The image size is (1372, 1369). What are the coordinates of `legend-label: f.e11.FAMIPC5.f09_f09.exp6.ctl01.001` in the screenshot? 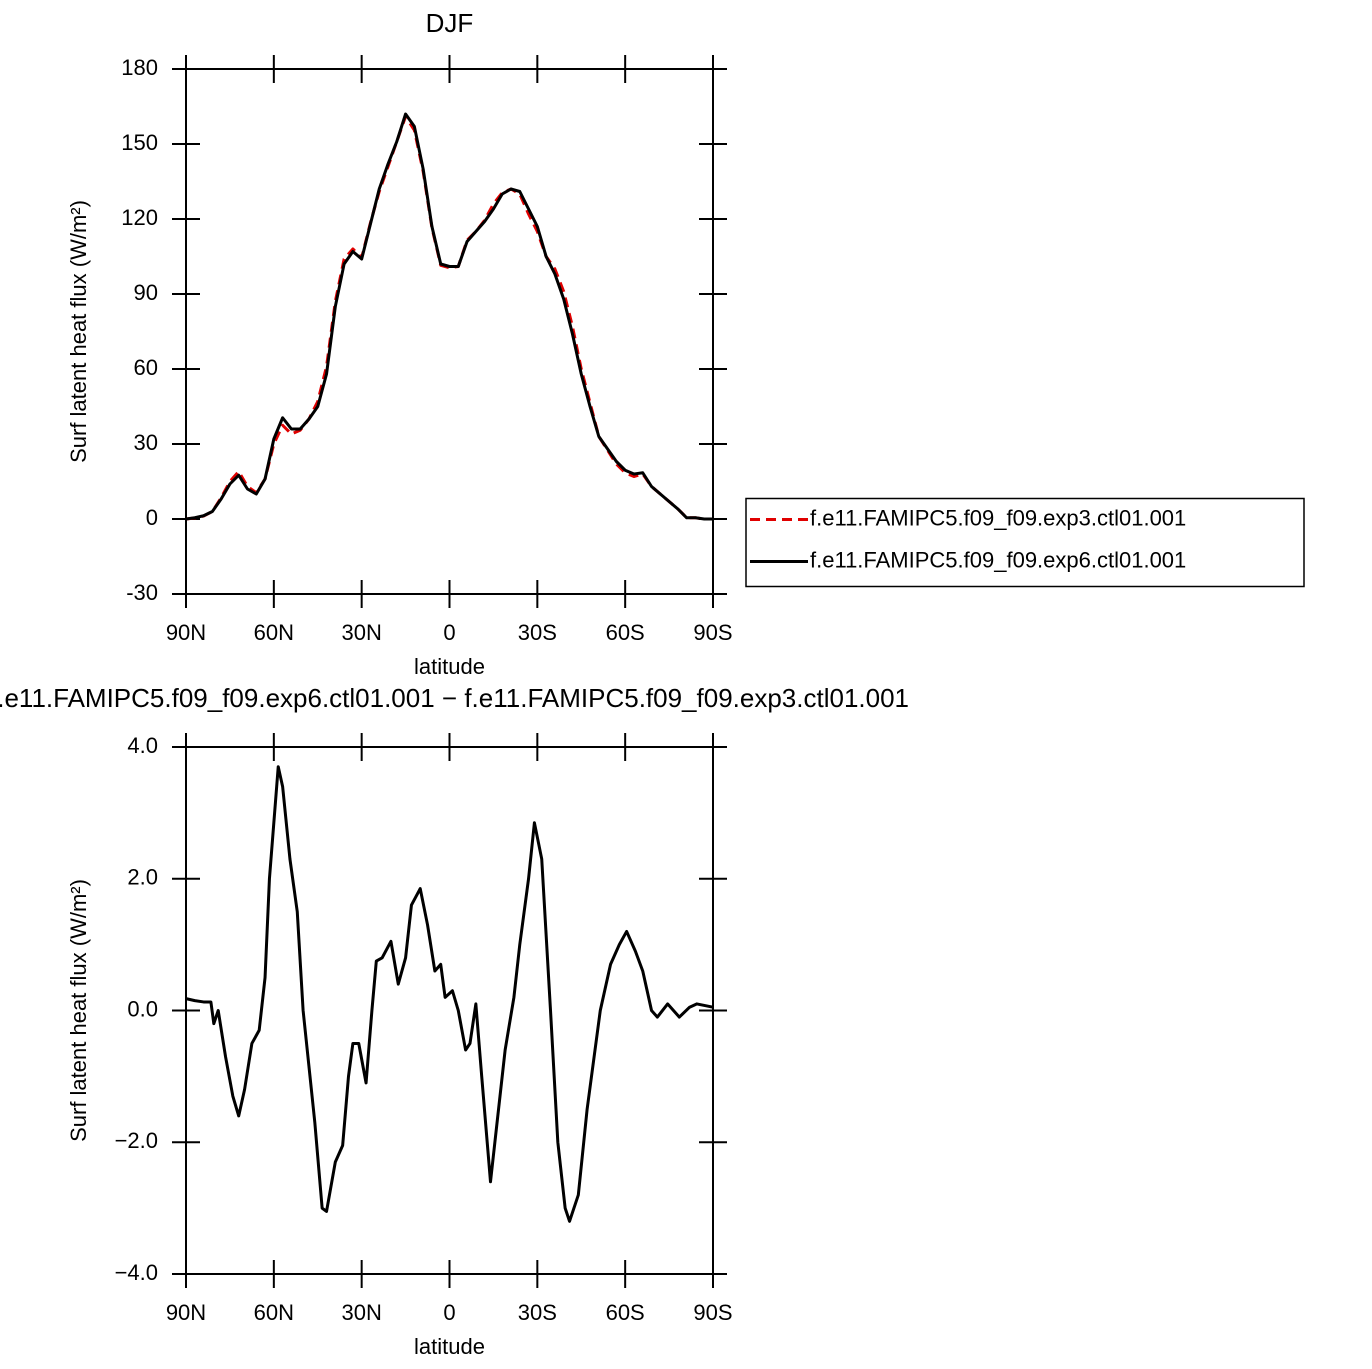 It's located at (998, 559).